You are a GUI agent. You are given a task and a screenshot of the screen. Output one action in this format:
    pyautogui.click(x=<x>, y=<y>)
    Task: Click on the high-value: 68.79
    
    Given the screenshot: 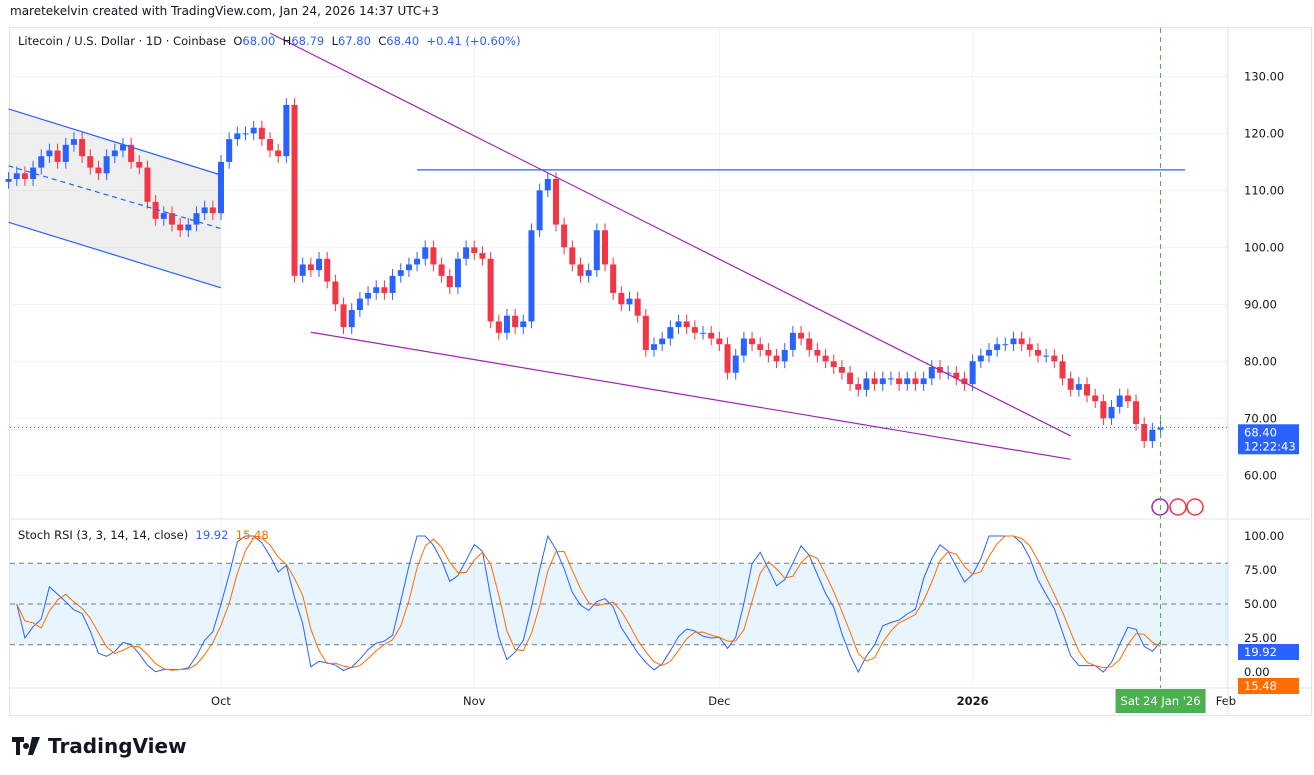 What is the action you would take?
    pyautogui.click(x=308, y=41)
    